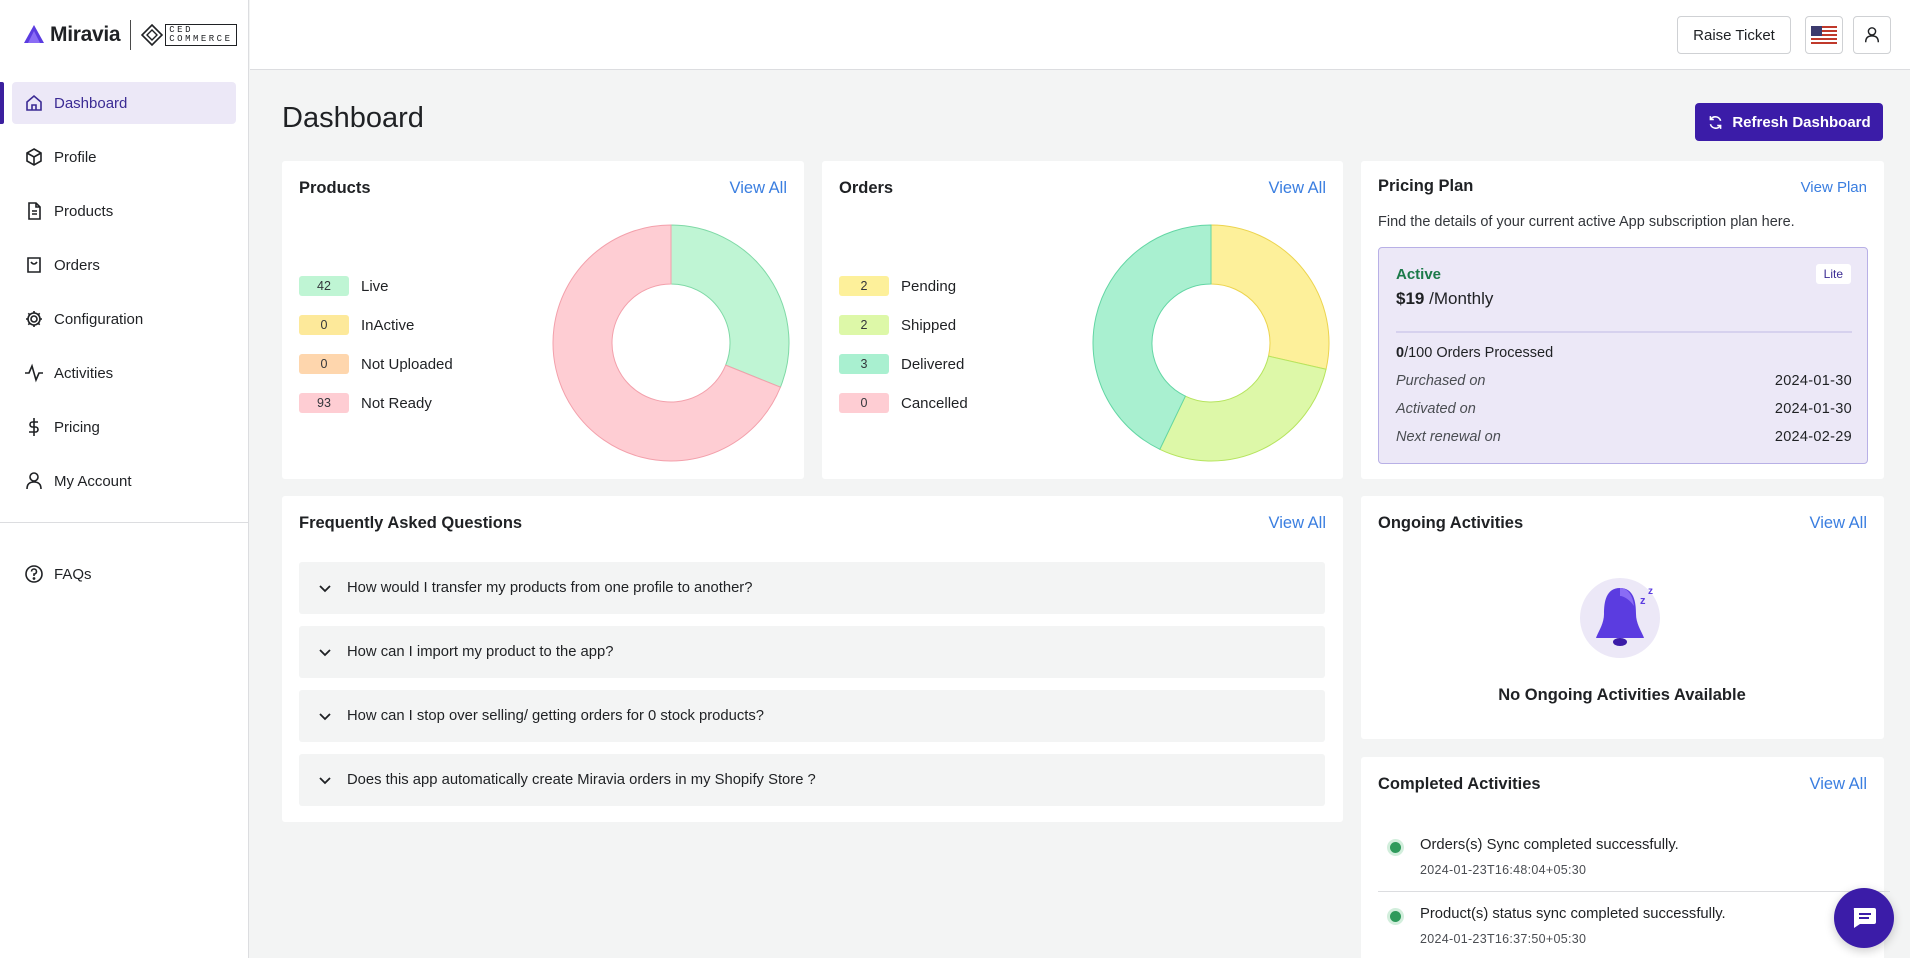 This screenshot has width=1910, height=958. I want to click on plan-row-purchased: Purchased on 2024-01-30, so click(1624, 381).